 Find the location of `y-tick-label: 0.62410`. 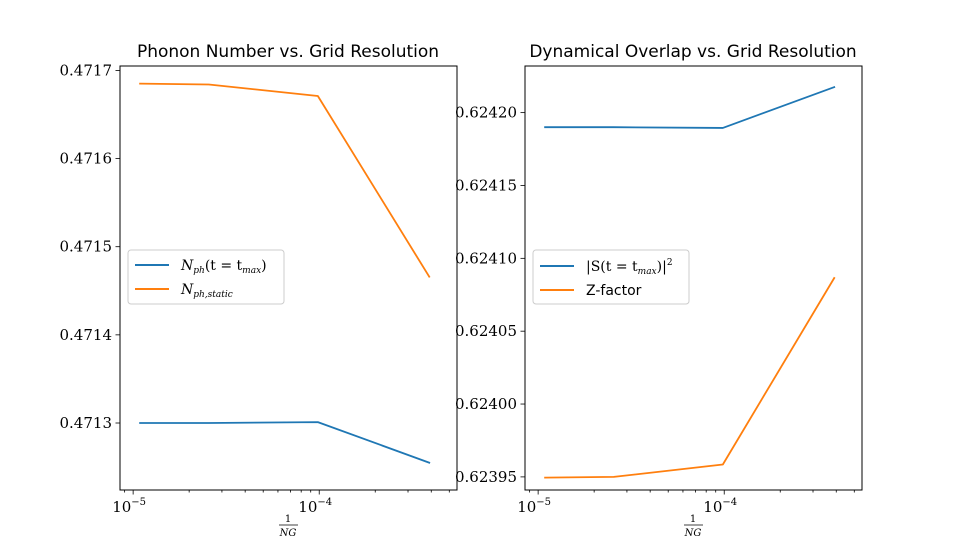

y-tick-label: 0.62410 is located at coordinates (486, 258).